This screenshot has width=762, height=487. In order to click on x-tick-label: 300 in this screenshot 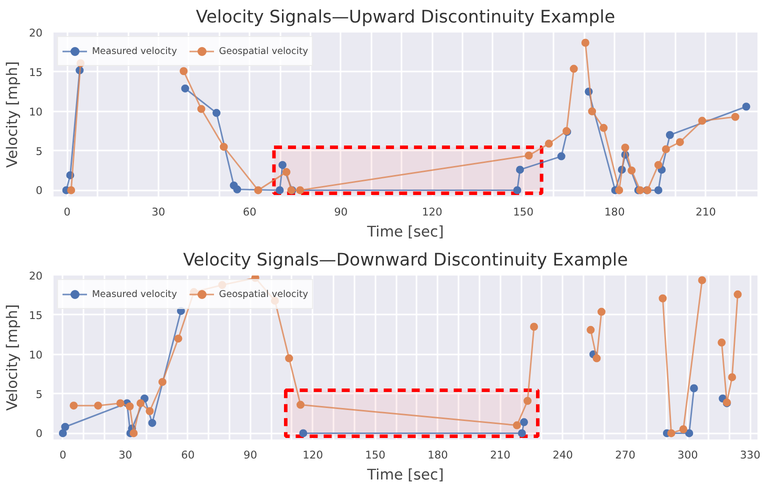, I will do `click(688, 455)`.